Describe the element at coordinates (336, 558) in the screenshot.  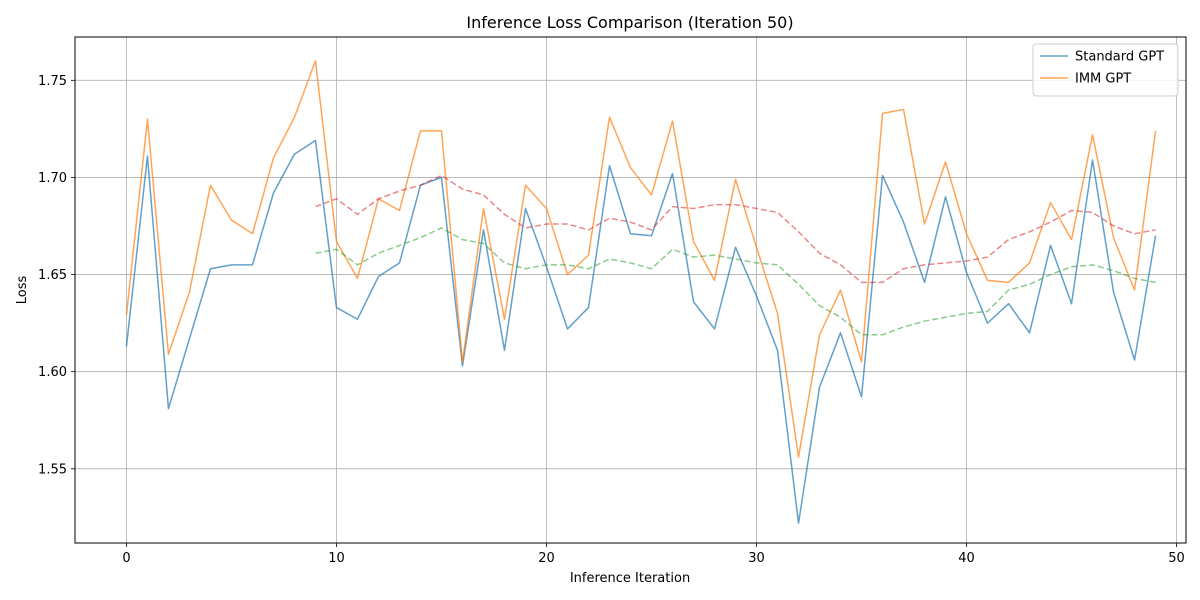
I see `x-tick-label: 10` at that location.